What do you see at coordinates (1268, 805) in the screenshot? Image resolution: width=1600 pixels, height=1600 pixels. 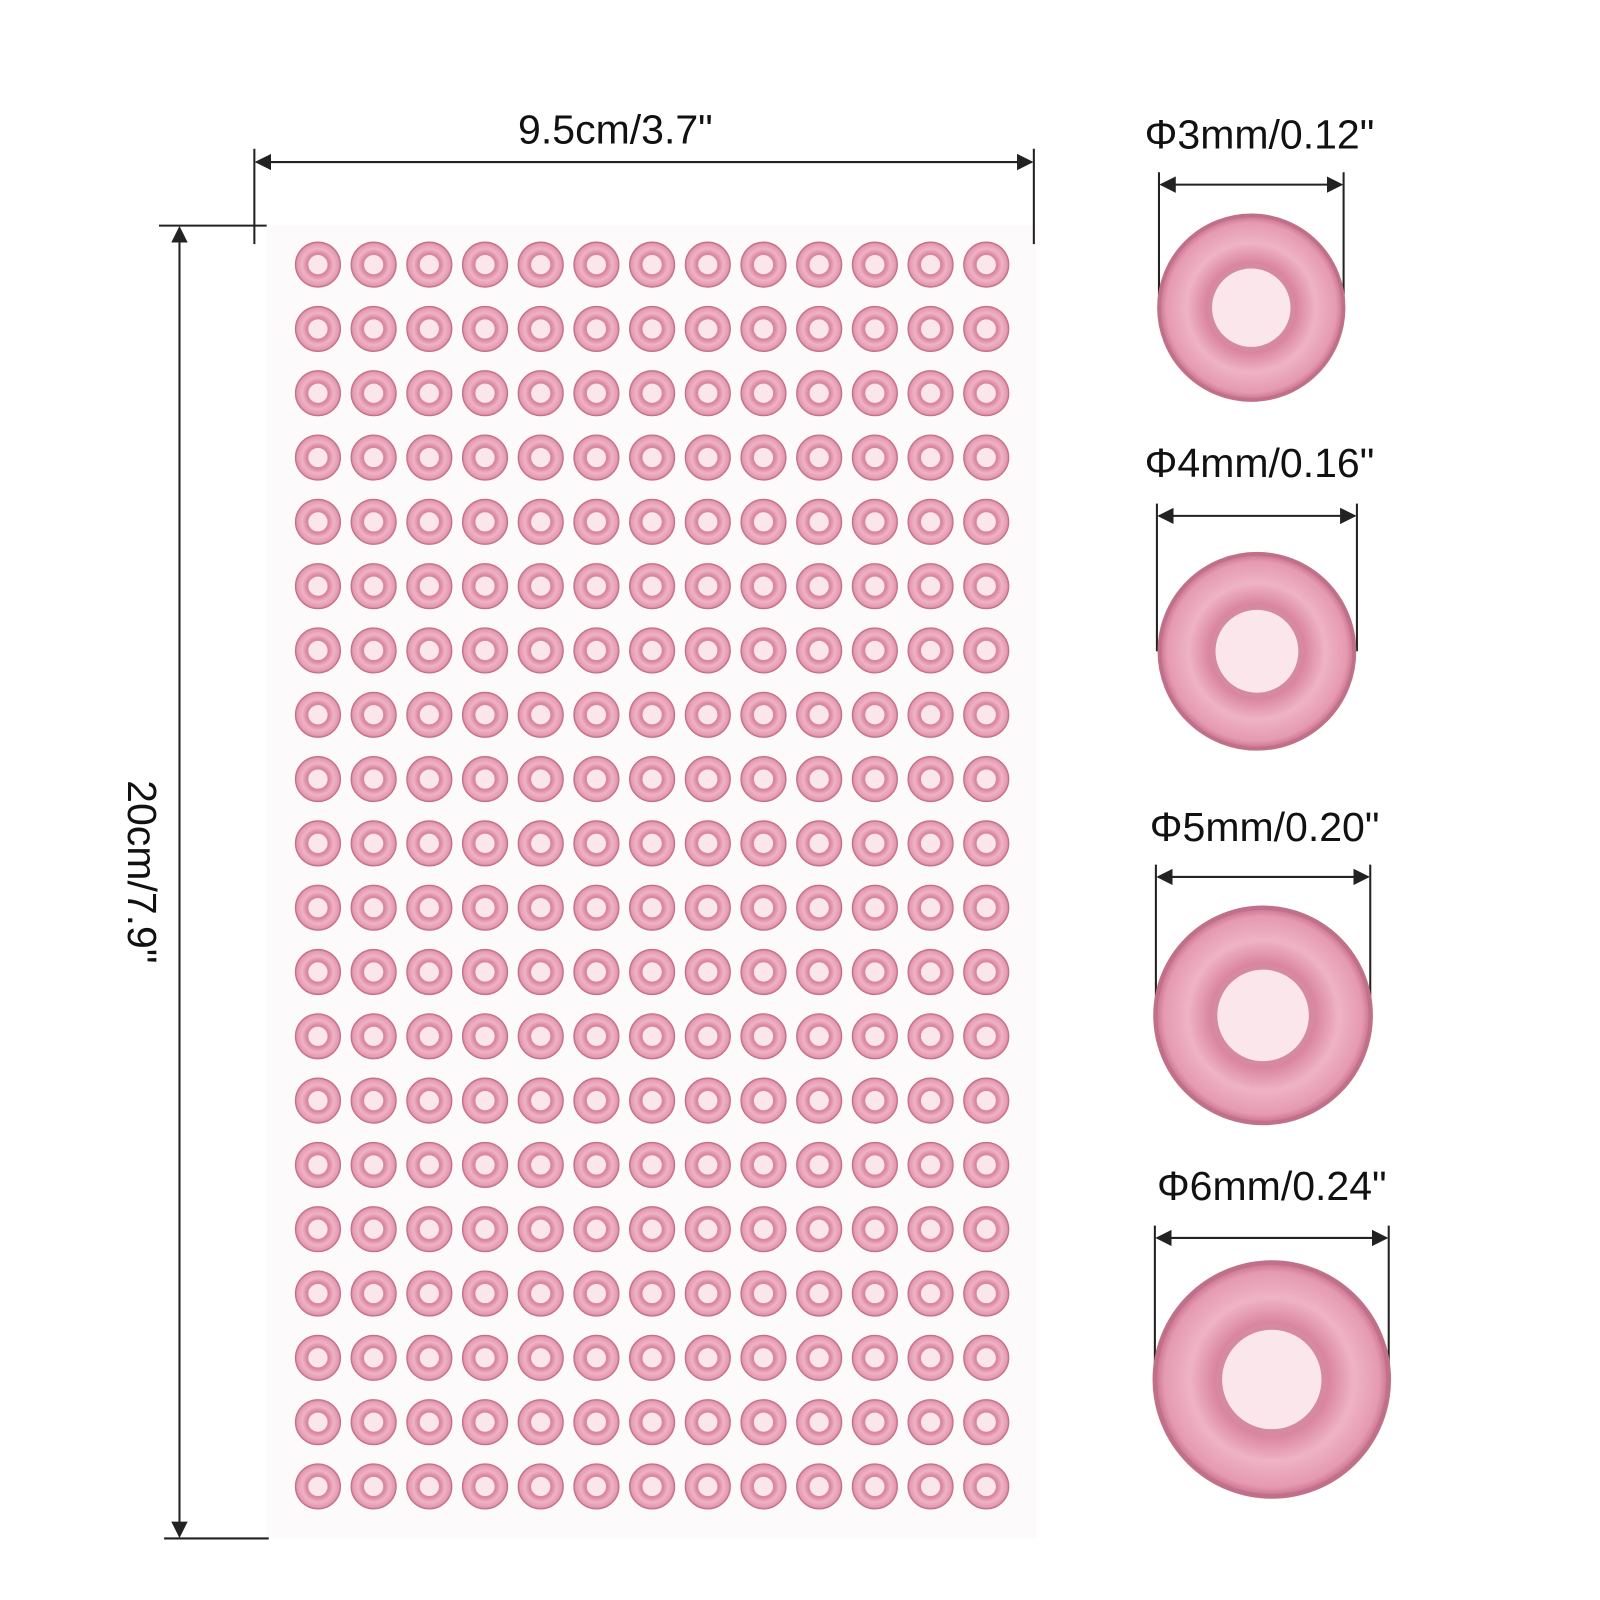 I see `size-samples: Φ3mm/0.12" Φ4mm/0.16" Φ5mm/0.20" Φ6mm/0.24"` at bounding box center [1268, 805].